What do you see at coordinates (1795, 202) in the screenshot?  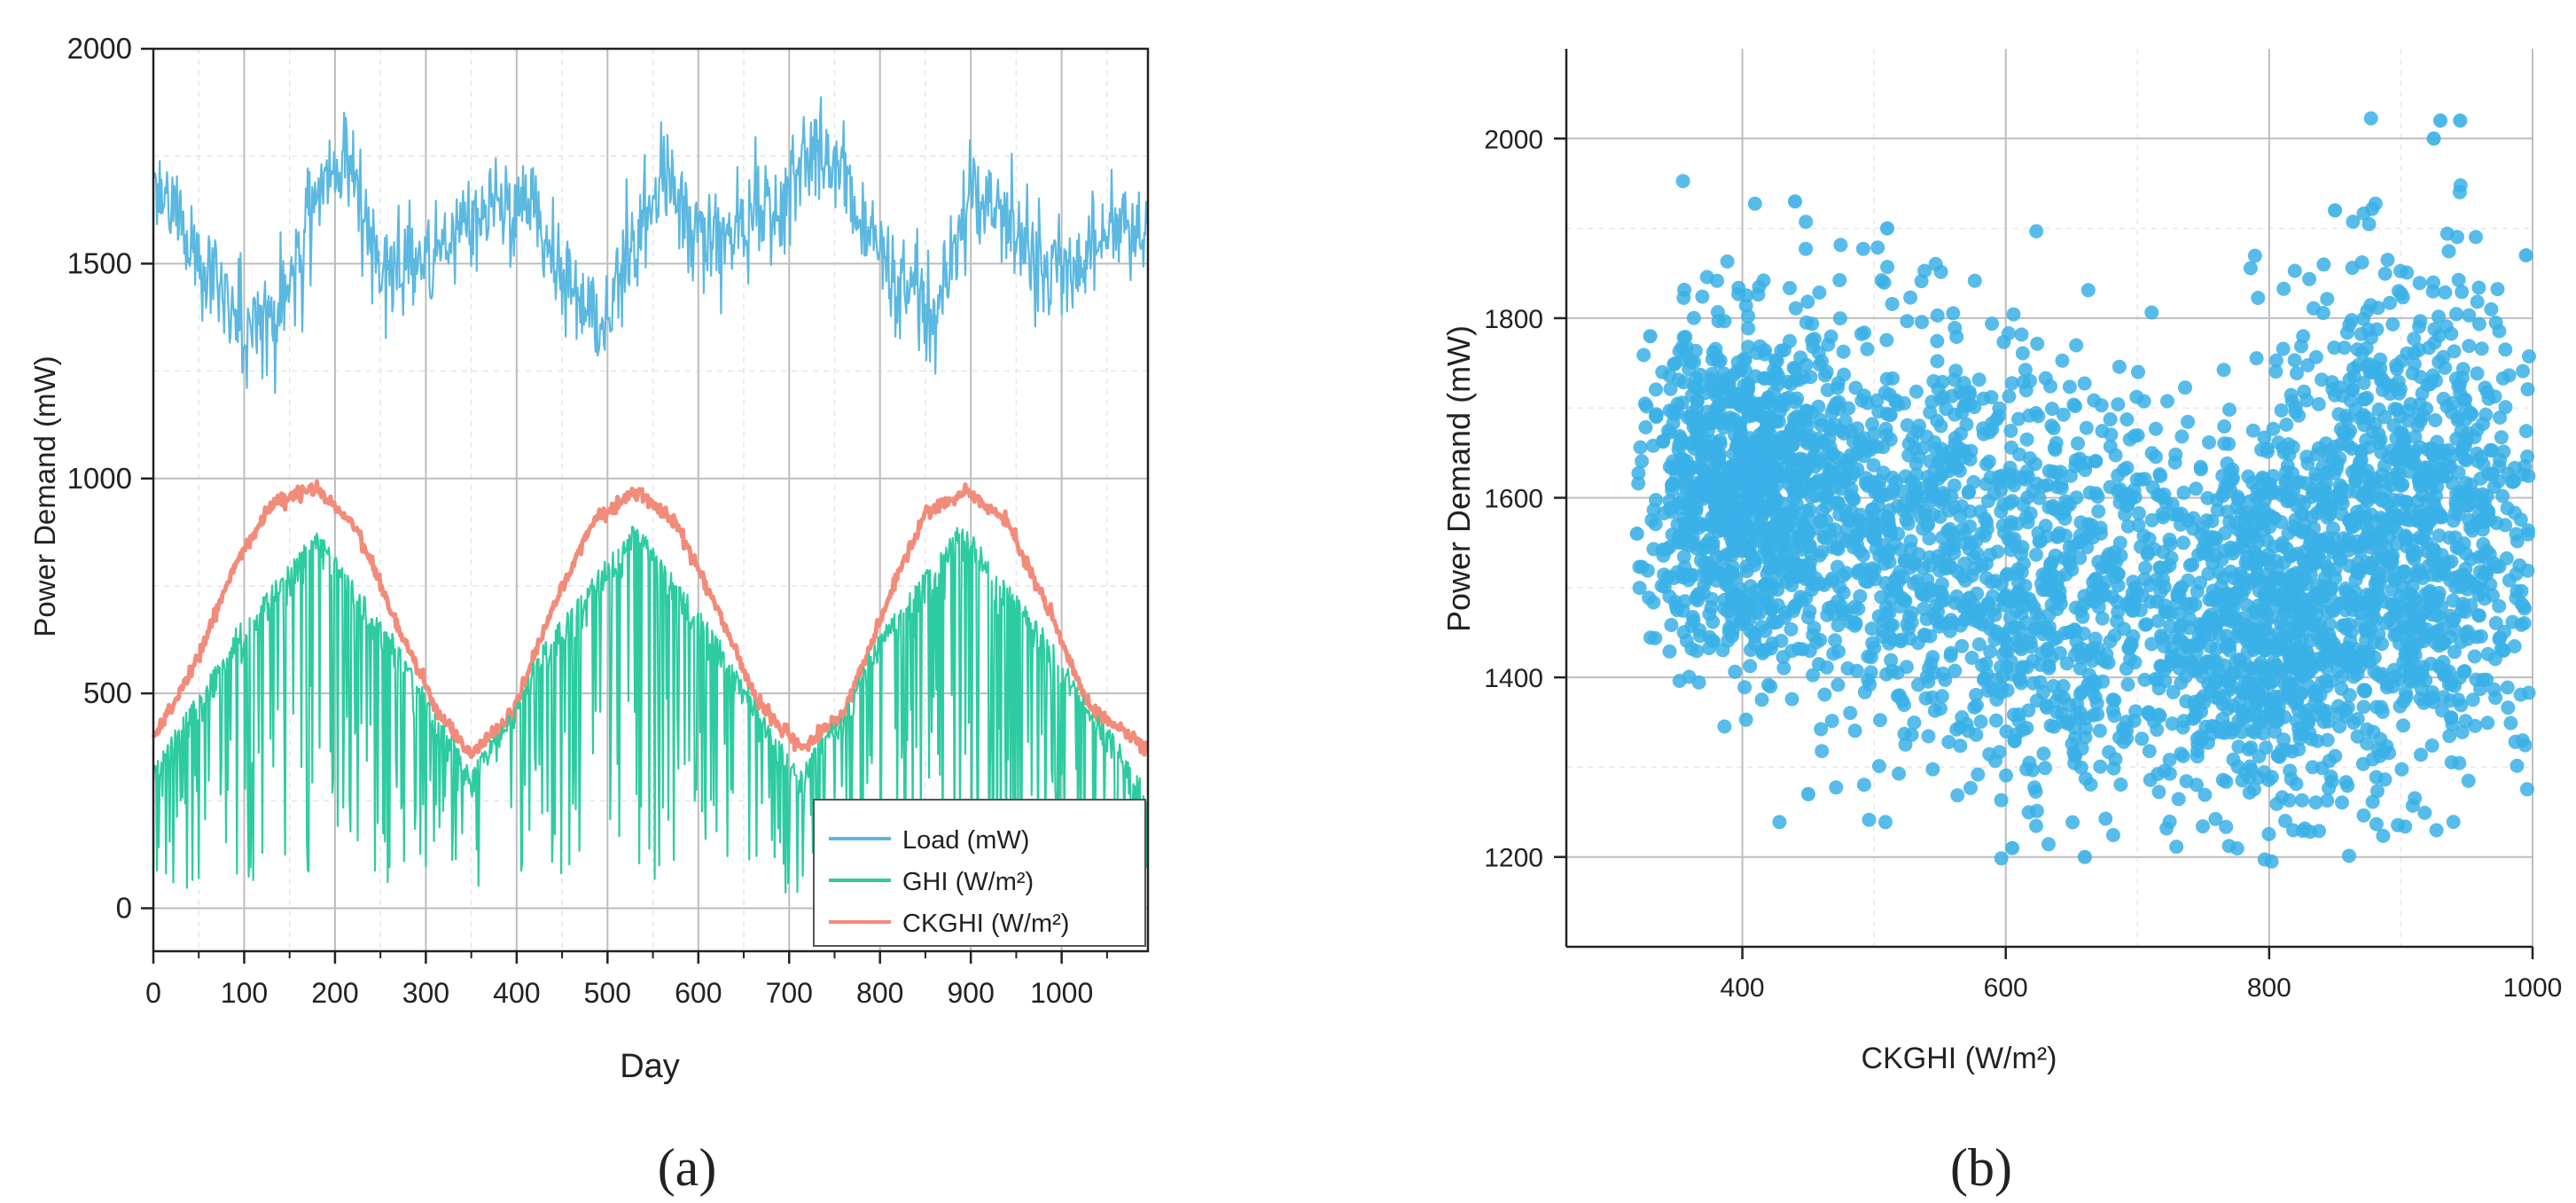 I see `scatter-point-outlier` at bounding box center [1795, 202].